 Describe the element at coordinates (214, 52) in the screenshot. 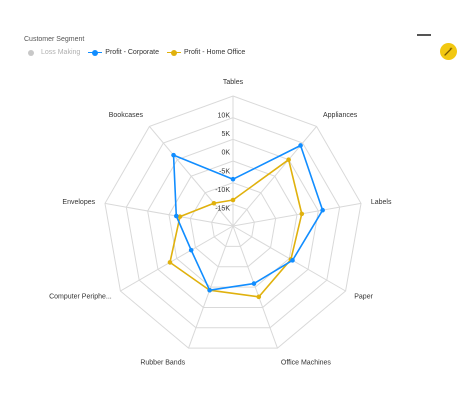

I see `legend-label: Profit - Home Office` at that location.